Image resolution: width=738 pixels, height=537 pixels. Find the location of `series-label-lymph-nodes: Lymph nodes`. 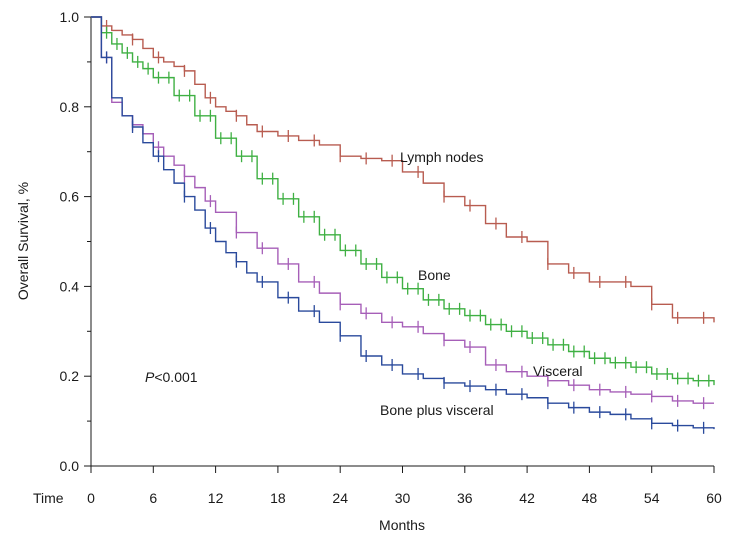

series-label-lymph-nodes: Lymph nodes is located at coordinates (442, 157).